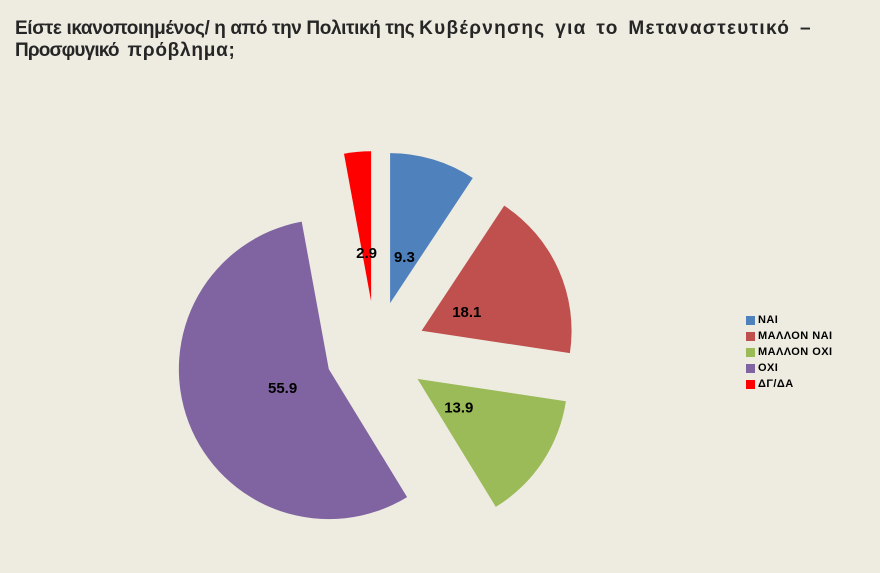 Image resolution: width=880 pixels, height=573 pixels. I want to click on svg-text: 13.9, so click(458, 408).